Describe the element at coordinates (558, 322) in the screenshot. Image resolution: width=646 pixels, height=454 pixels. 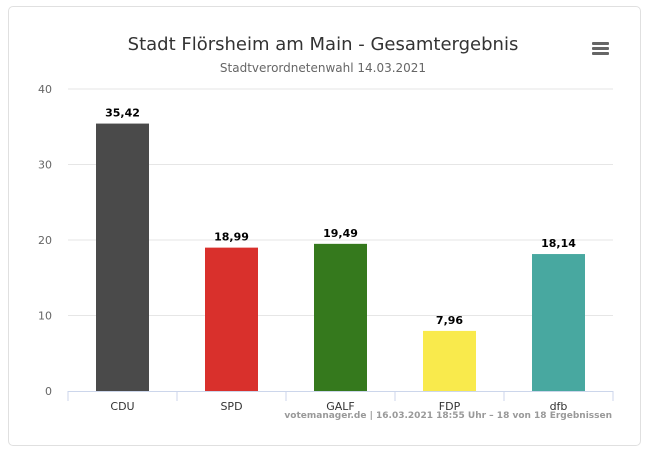
I see `bar-dfb` at that location.